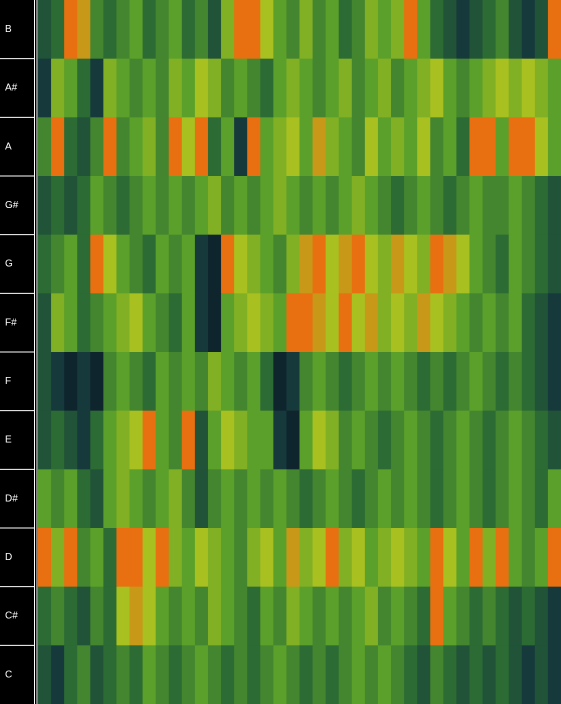 This screenshot has height=704, width=561. What do you see at coordinates (8, 440) in the screenshot?
I see `row-label: E` at bounding box center [8, 440].